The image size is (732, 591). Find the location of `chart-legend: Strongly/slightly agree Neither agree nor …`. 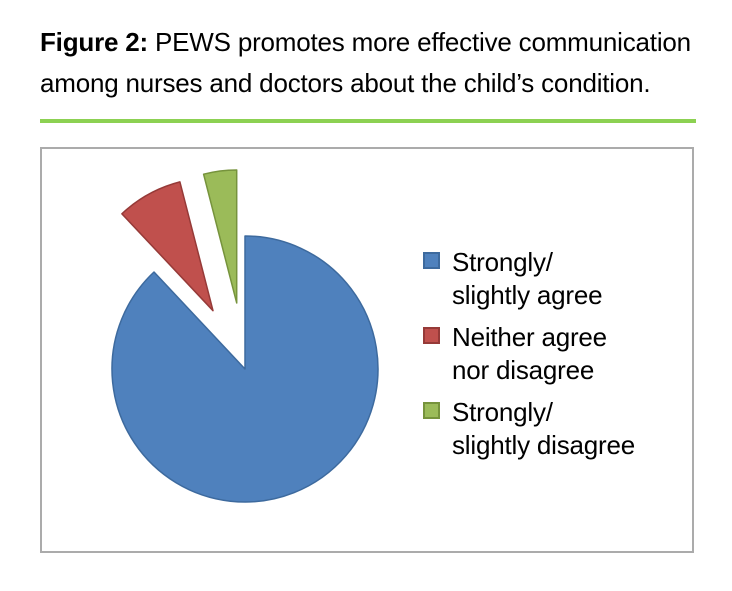

chart-legend: Strongly/slightly agree Neither agree nor … is located at coordinates (553, 354).